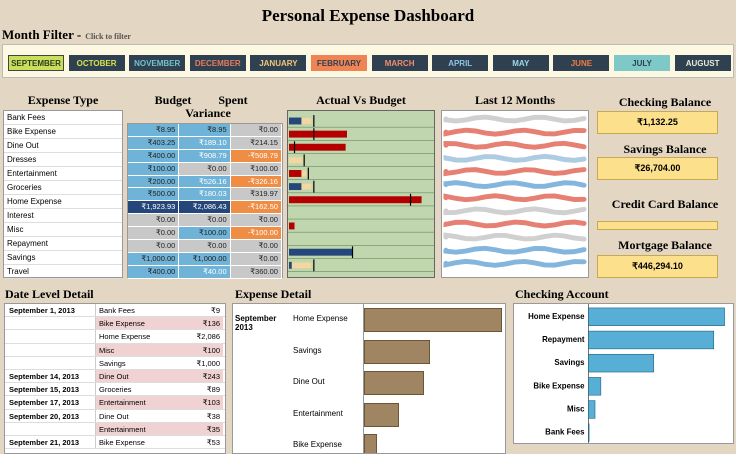 This screenshot has width=736, height=454. I want to click on date-level-date: September 14, 2013, so click(44, 376).